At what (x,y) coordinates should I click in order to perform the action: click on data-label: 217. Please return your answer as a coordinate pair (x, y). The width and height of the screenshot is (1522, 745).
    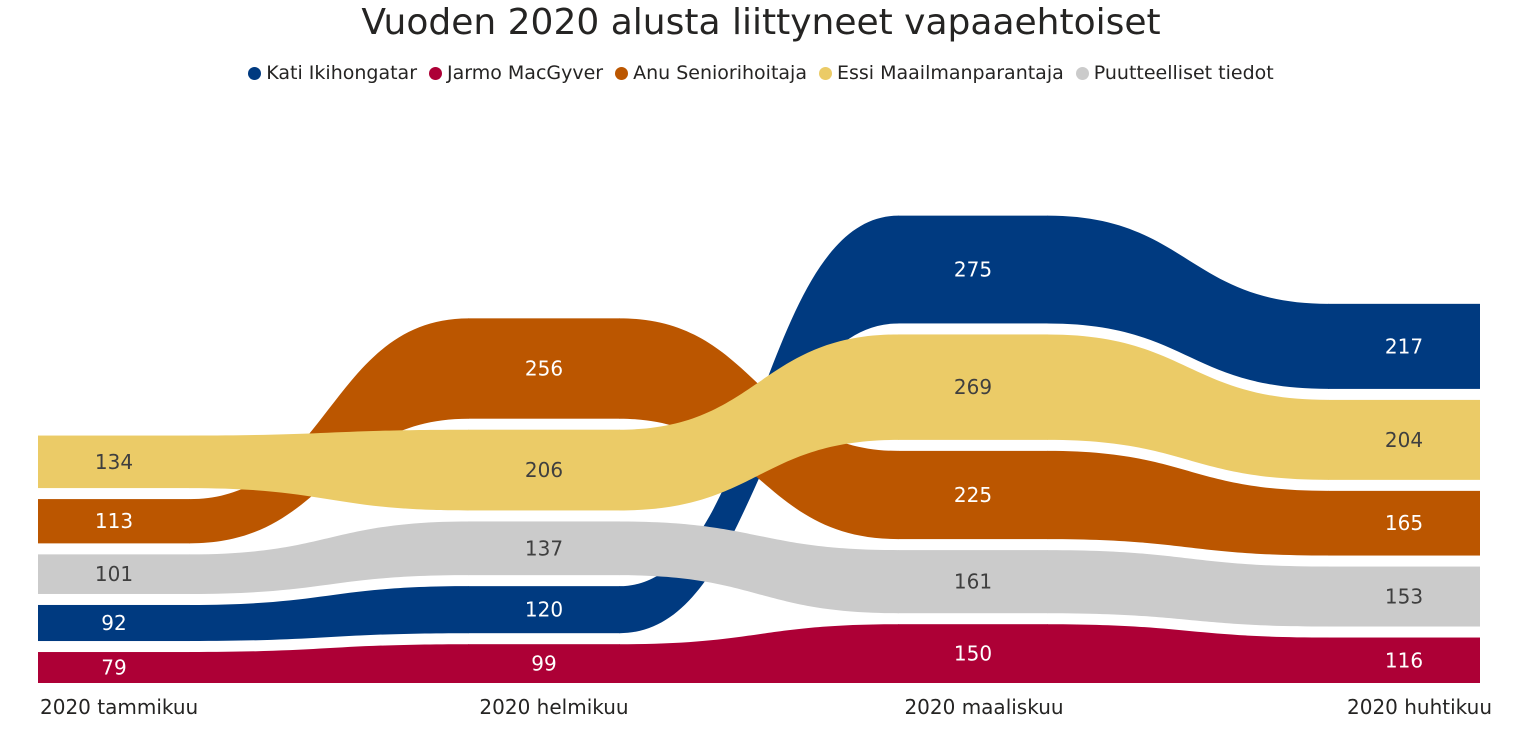
    Looking at the image, I should click on (1404, 346).